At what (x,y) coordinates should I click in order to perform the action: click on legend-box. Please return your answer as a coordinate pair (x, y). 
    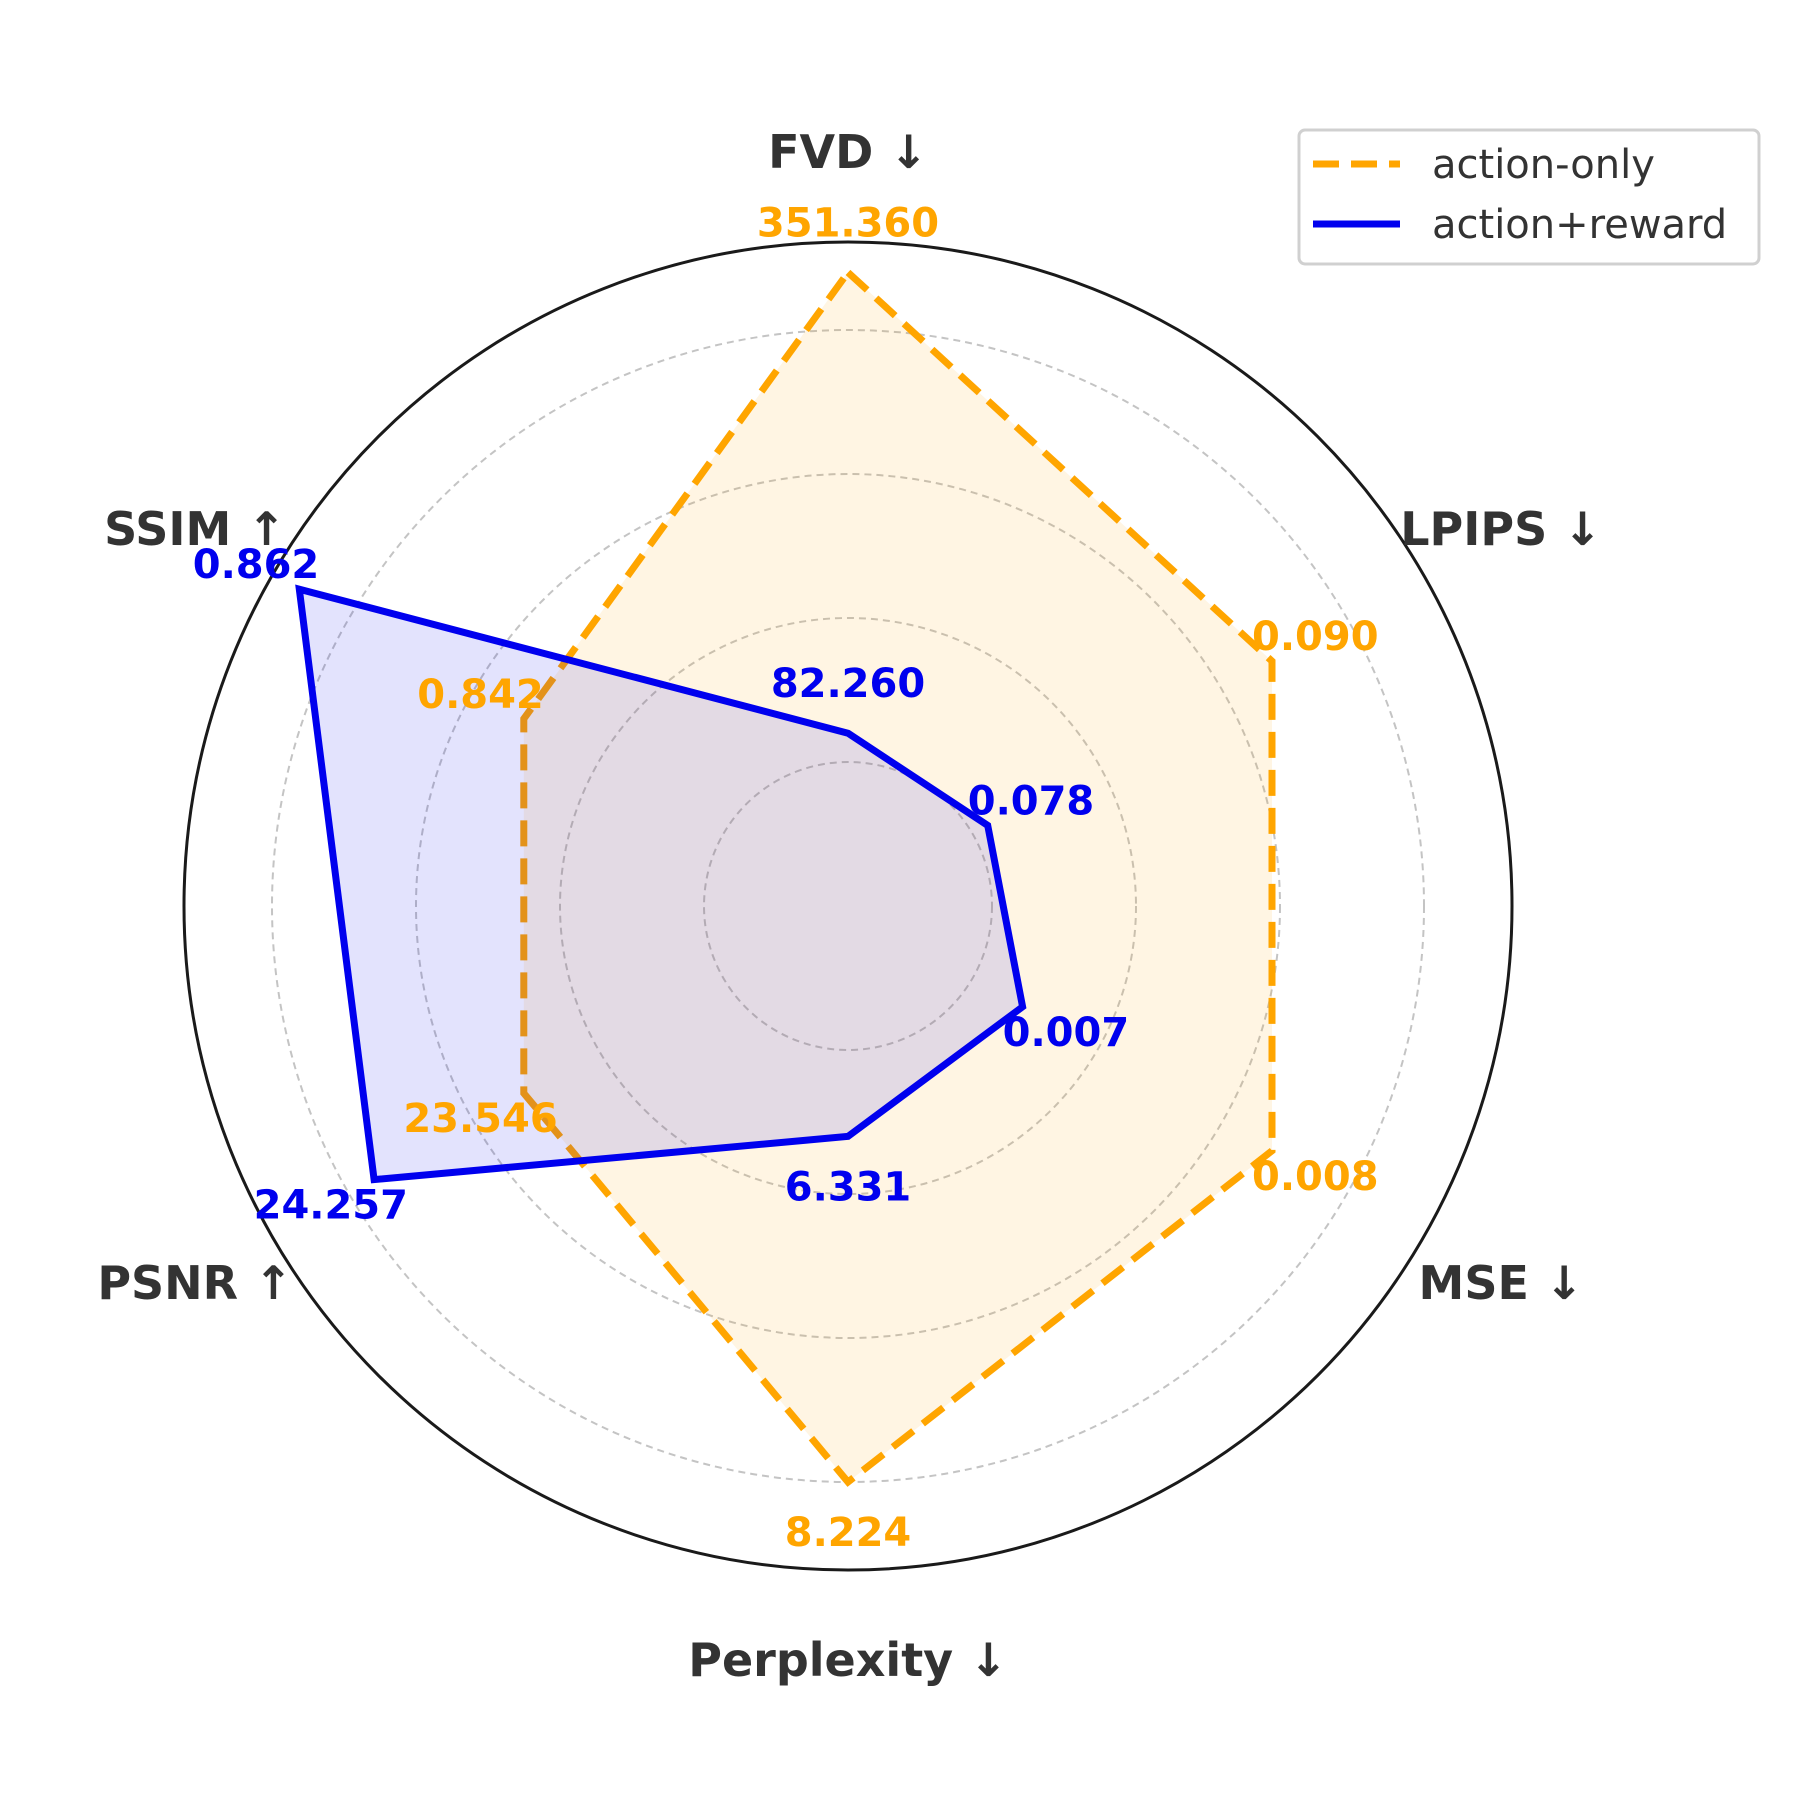
    Looking at the image, I should click on (1529, 197).